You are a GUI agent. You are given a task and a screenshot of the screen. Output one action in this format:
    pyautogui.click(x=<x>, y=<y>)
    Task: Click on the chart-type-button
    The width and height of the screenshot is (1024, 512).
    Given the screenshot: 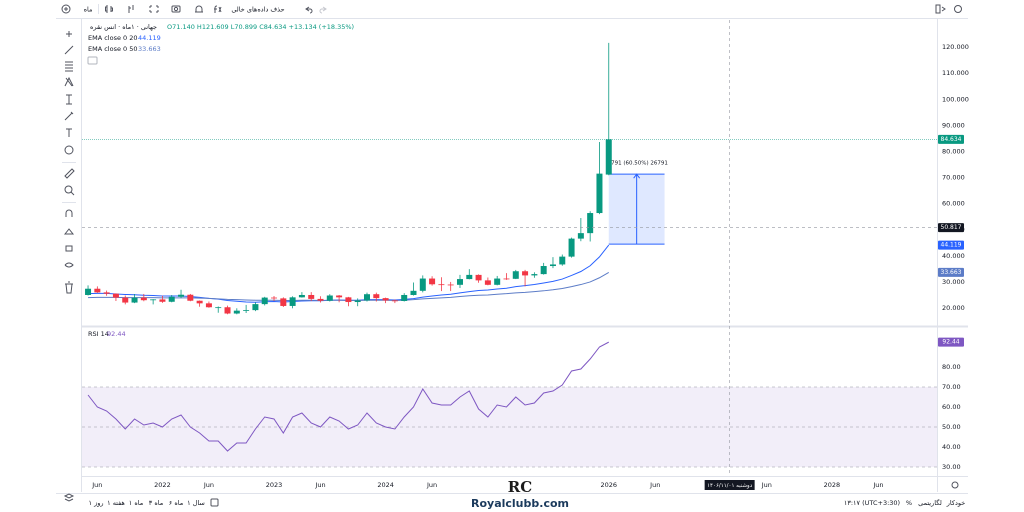 What is the action you would take?
    pyautogui.click(x=109, y=9)
    